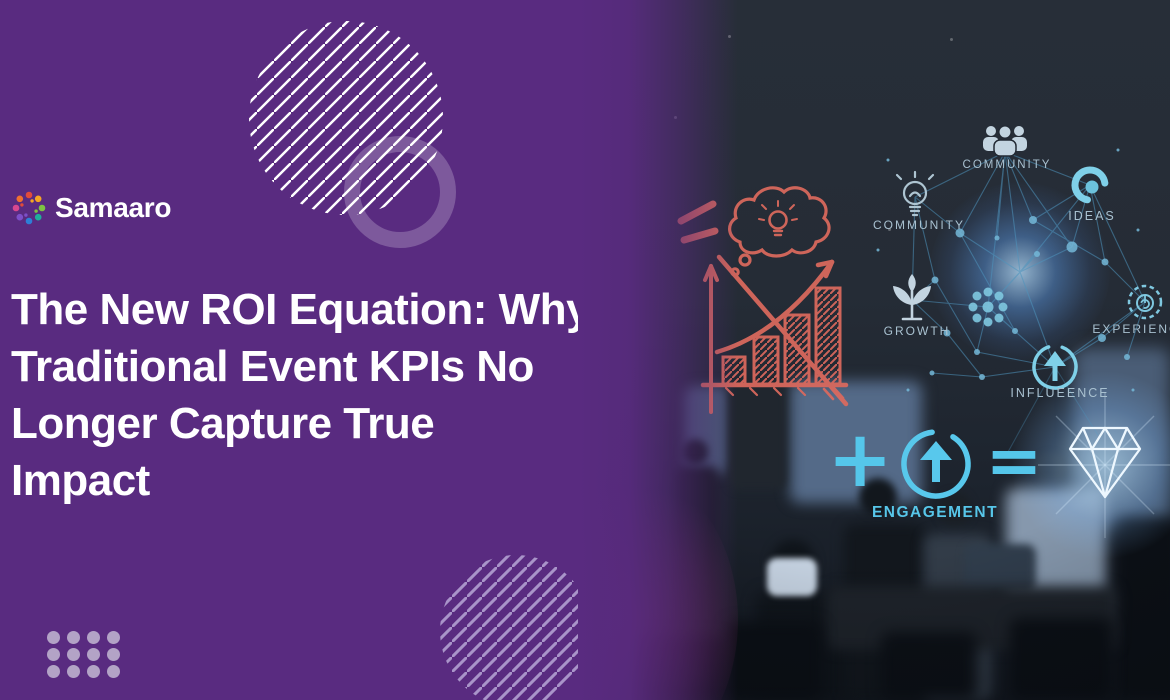 The height and width of the screenshot is (700, 1170). Describe the element at coordinates (936, 464) in the screenshot. I see `engagement-arrow-icon` at that location.